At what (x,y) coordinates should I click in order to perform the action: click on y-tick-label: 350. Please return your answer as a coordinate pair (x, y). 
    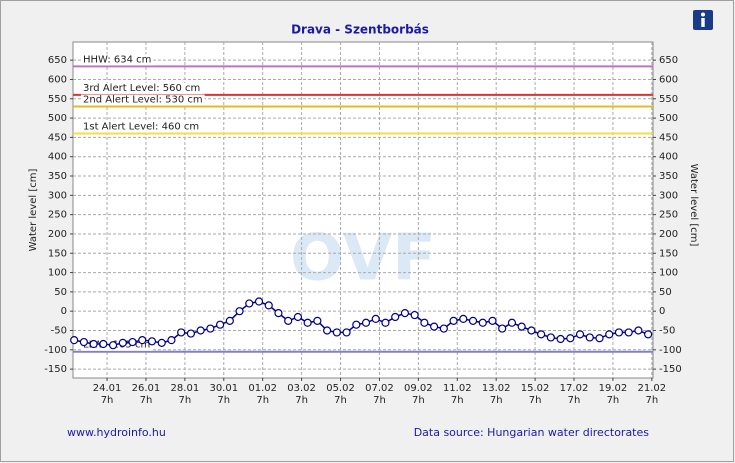
    Looking at the image, I should click on (57, 176).